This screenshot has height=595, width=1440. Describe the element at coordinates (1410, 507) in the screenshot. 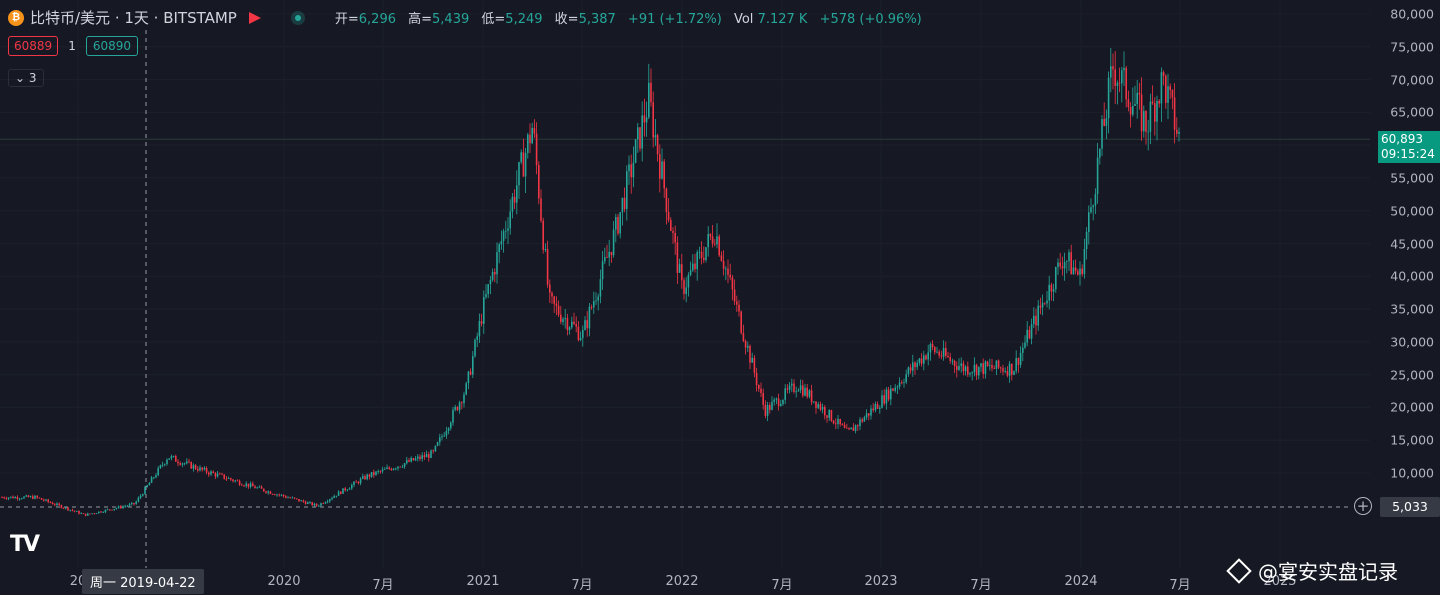

I see `crosshair-price-label: 5,033` at that location.